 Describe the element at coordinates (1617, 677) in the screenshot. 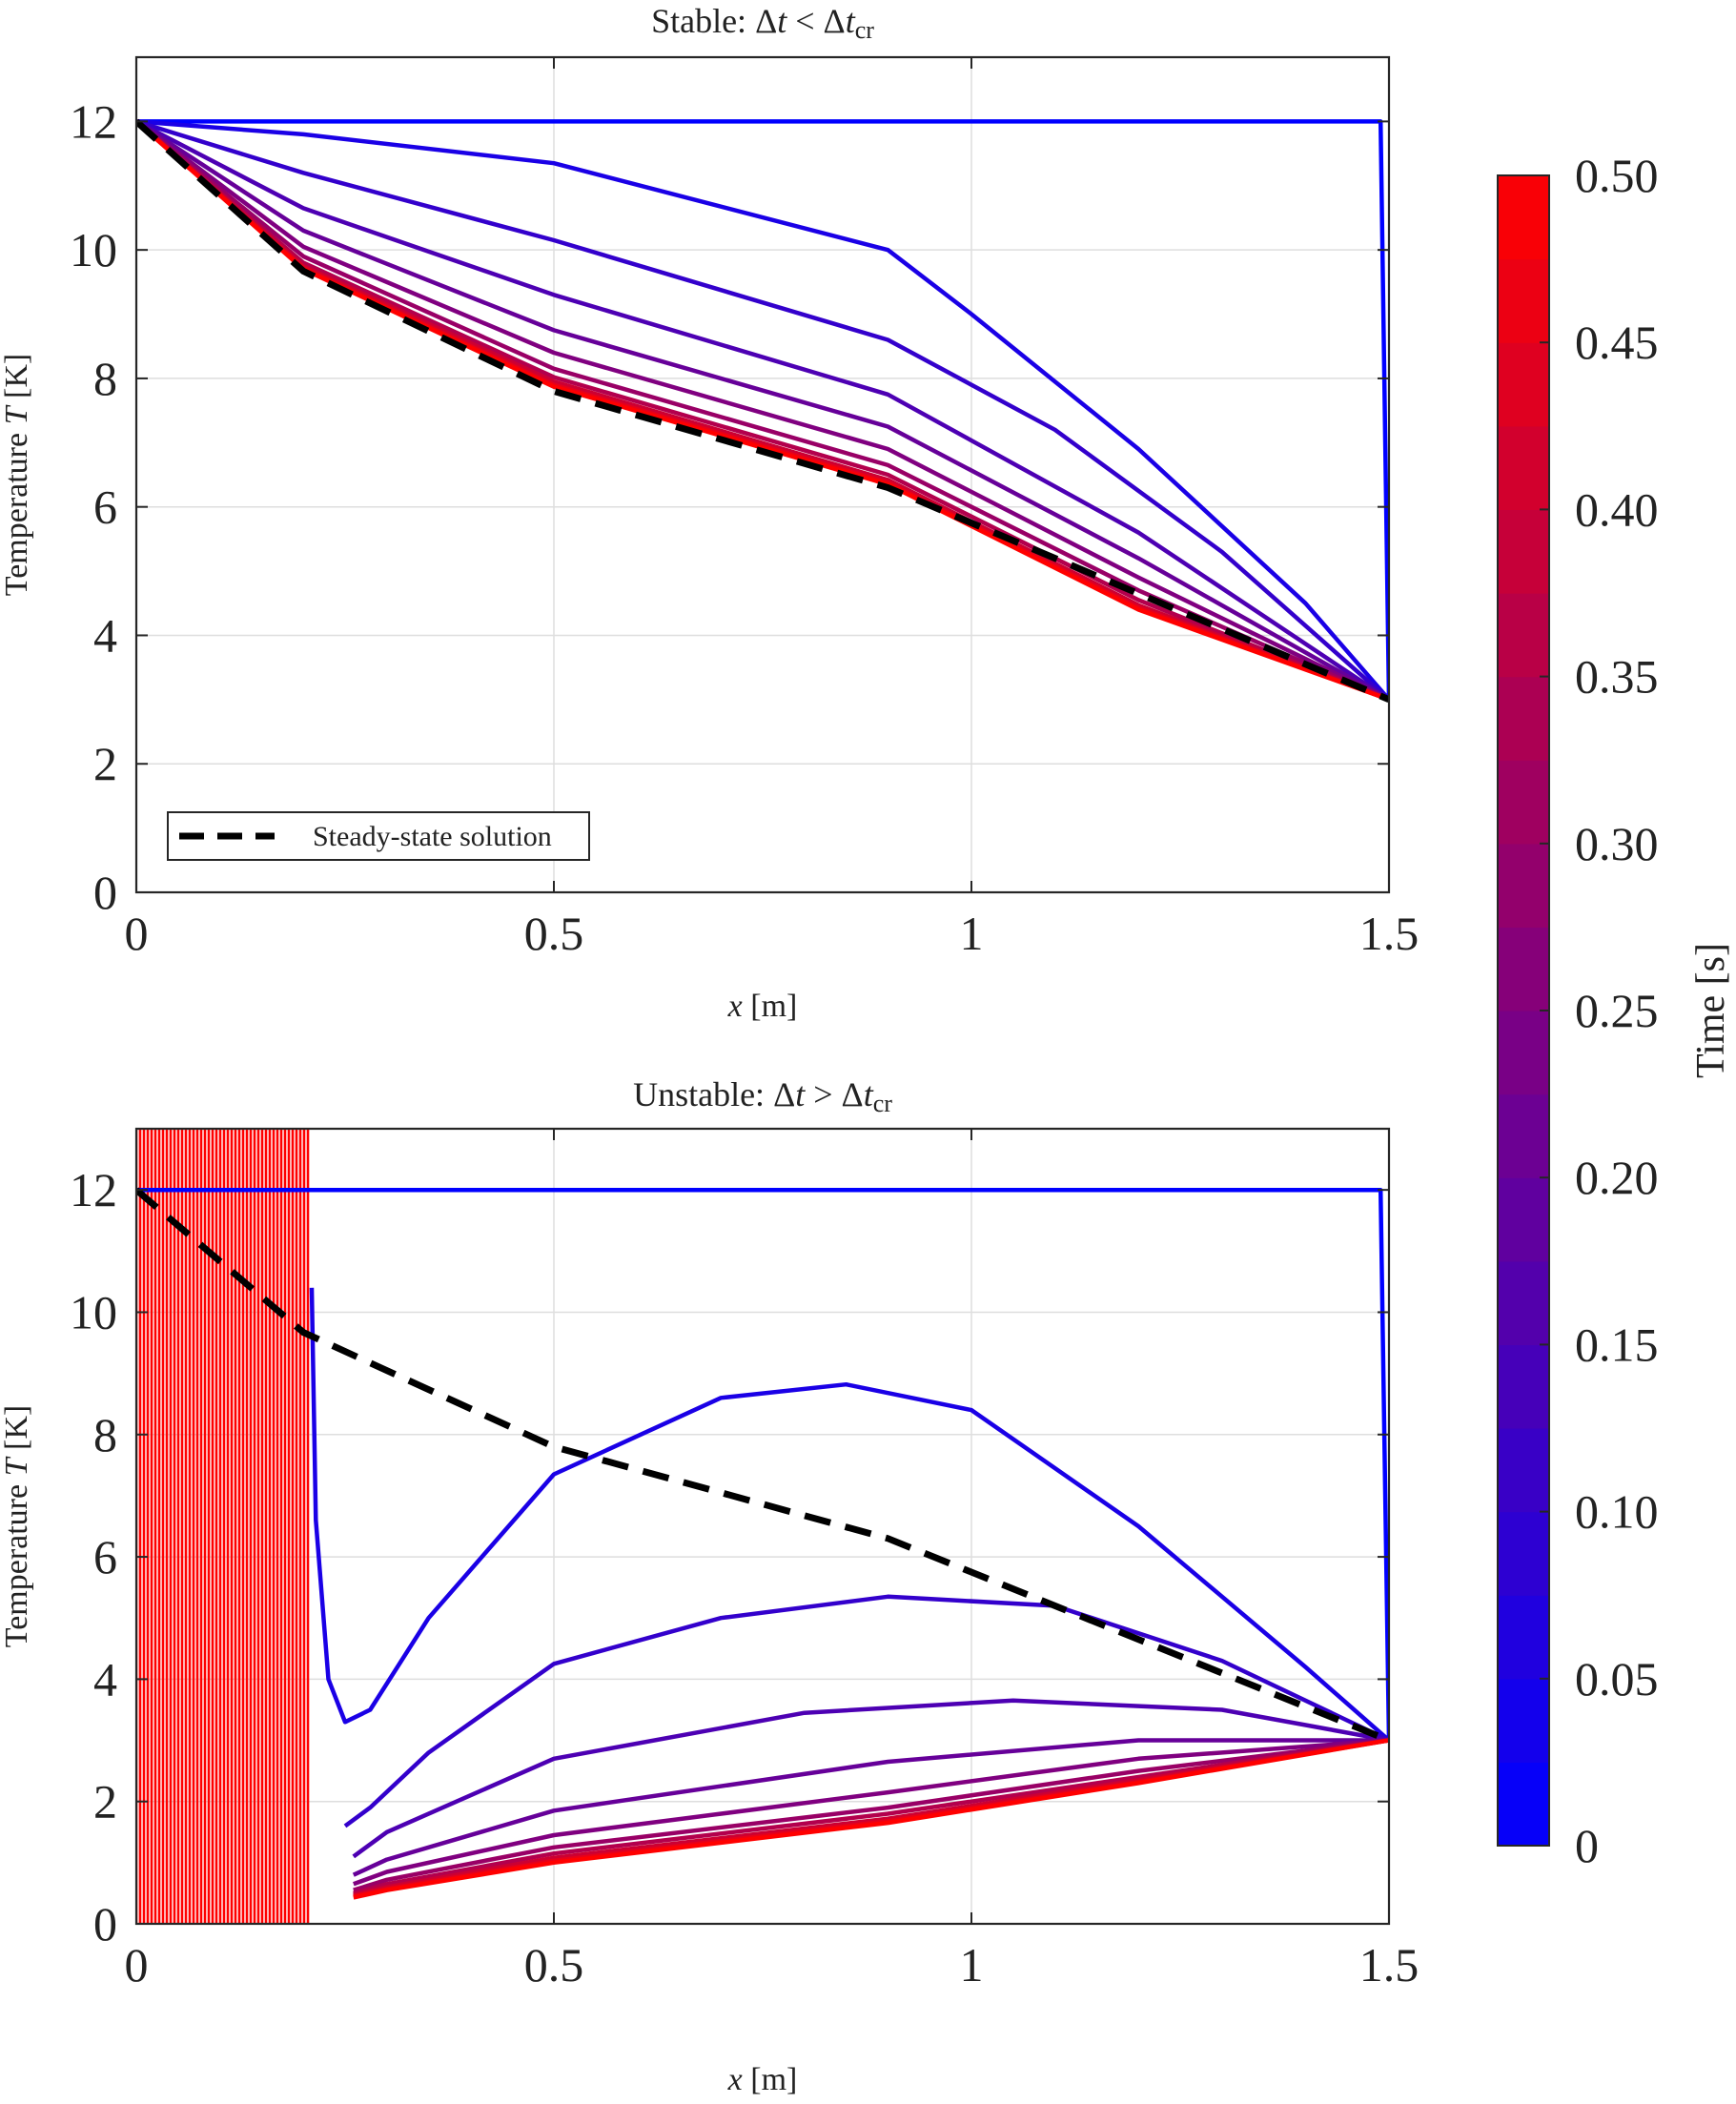

I see `colorbar-tick-label: 0.35` at that location.